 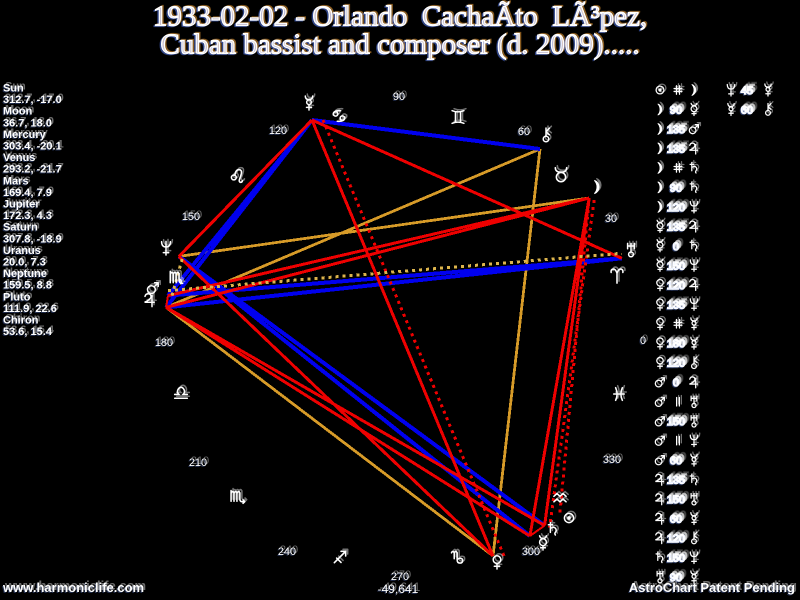 I want to click on svg-text: 150, so click(x=191, y=217).